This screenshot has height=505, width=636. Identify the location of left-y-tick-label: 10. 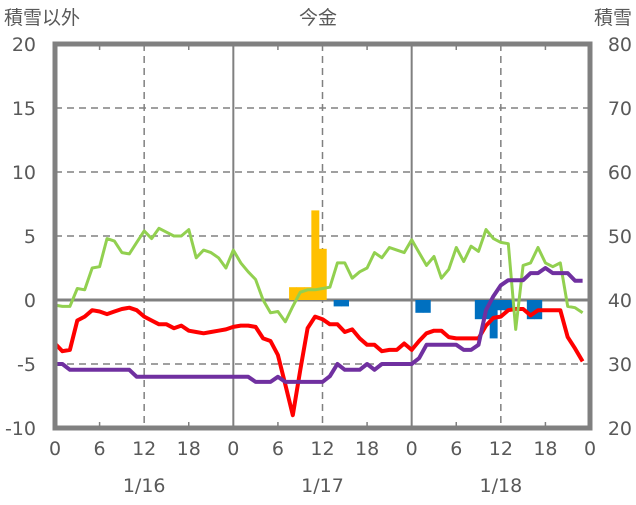
(24, 173).